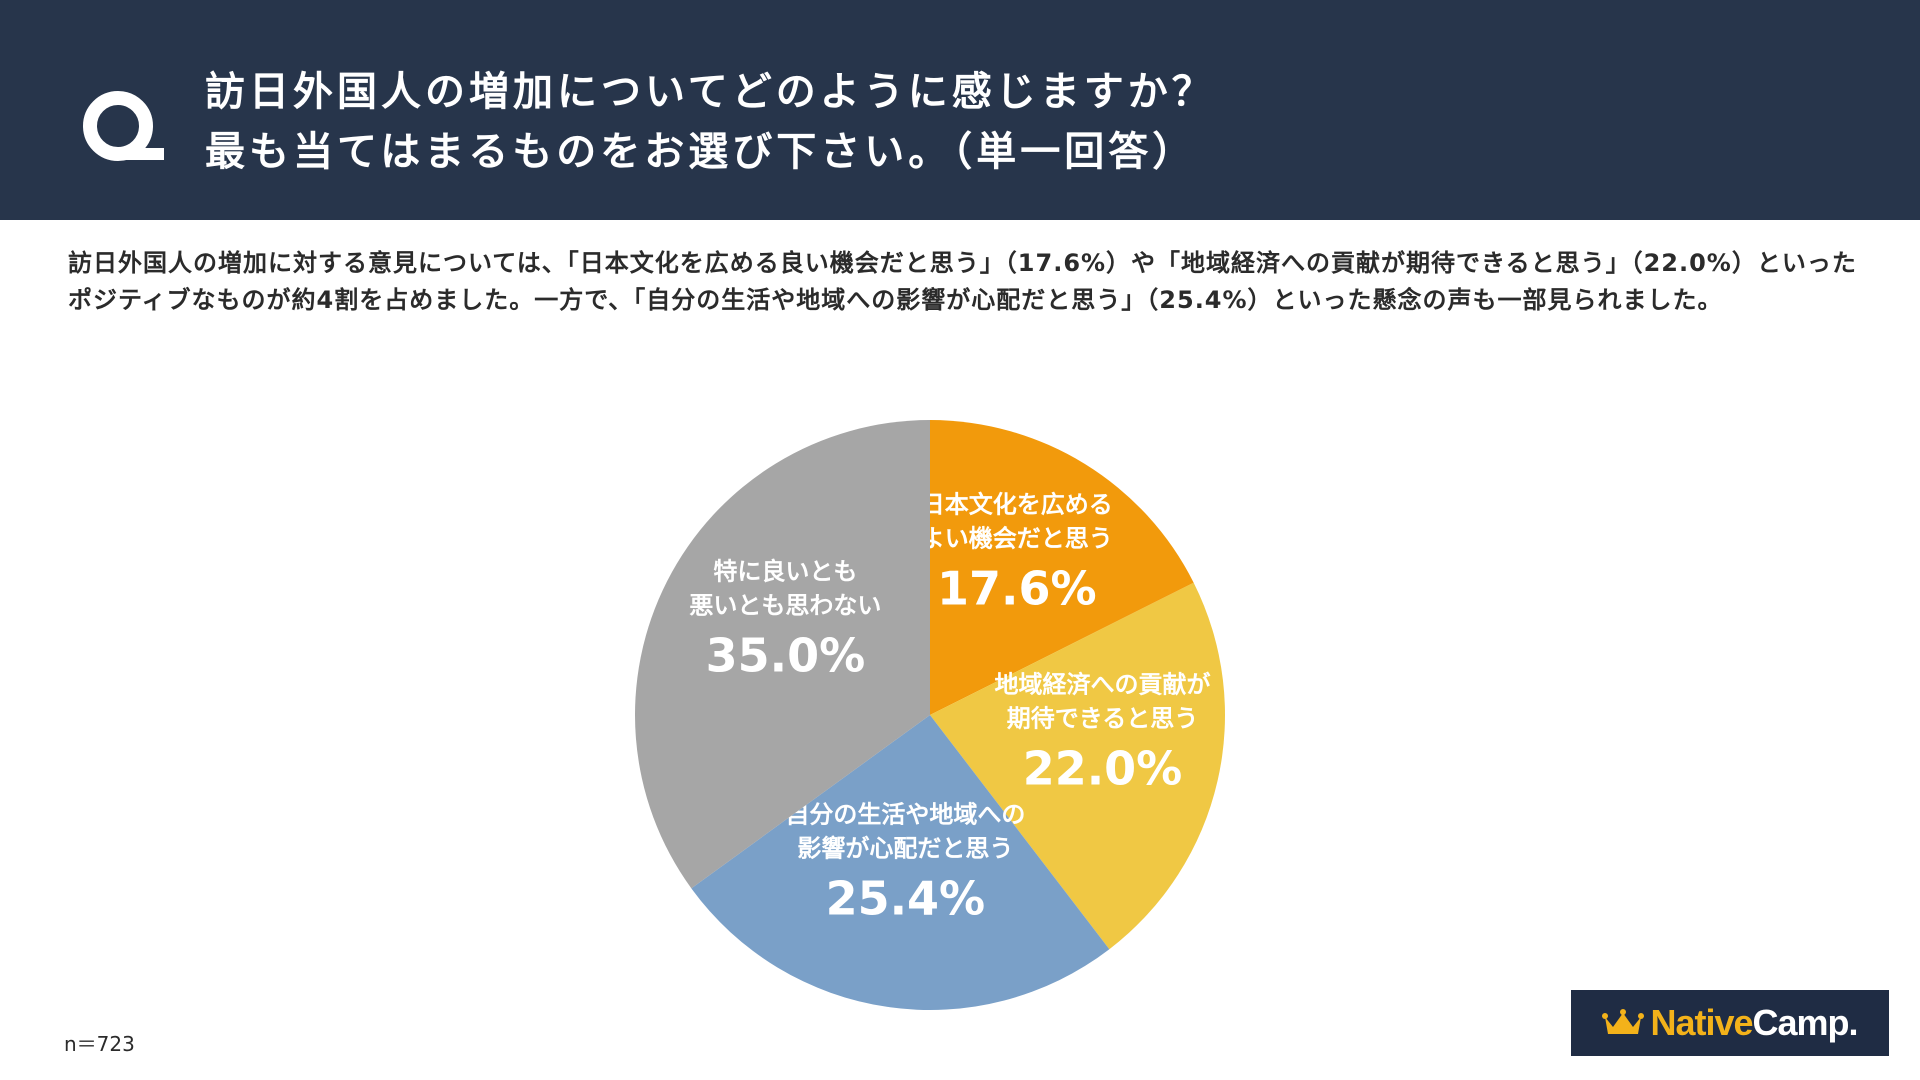  Describe the element at coordinates (905, 814) in the screenshot. I see `slice-label-line-1: 自分の生活や地域への` at that location.